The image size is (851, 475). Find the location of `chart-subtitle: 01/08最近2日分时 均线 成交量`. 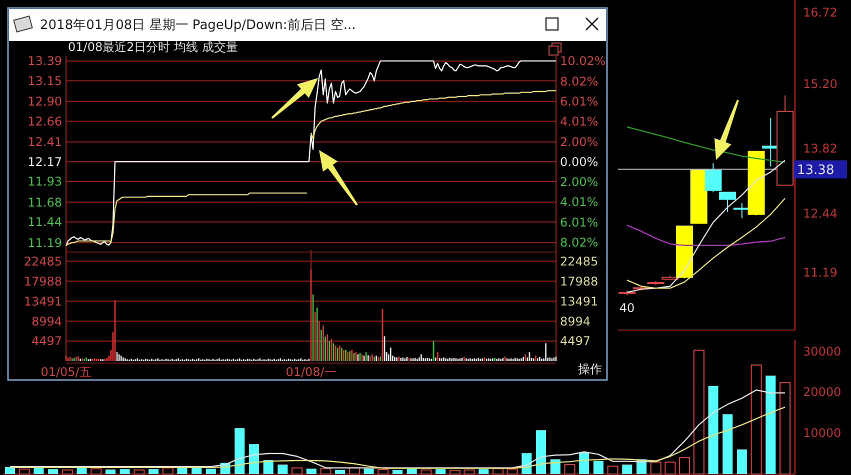

chart-subtitle: 01/08最近2日分时 均线 成交量 is located at coordinates (153, 47).